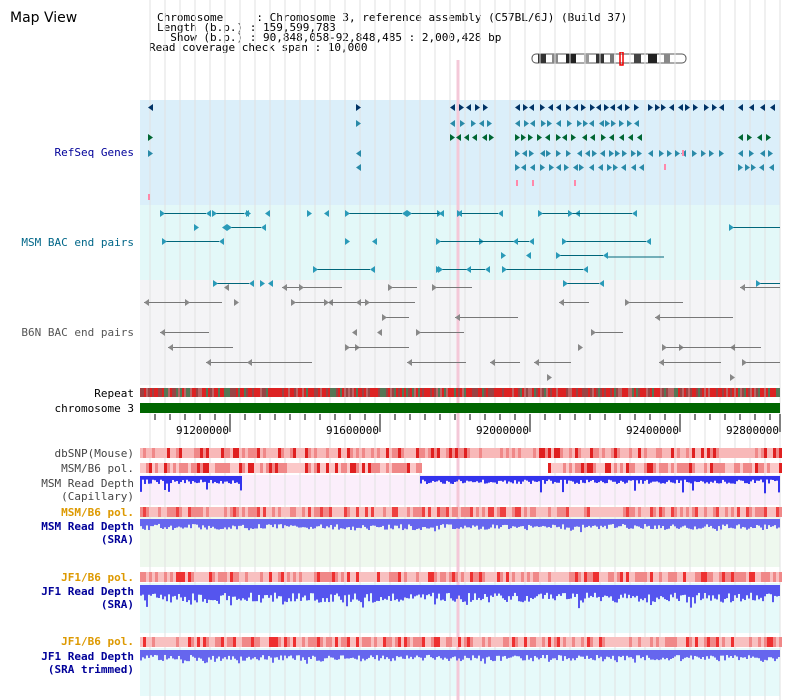  Describe the element at coordinates (97, 577) in the screenshot. I see `track-label-jf1-b6-pol: JF1/B6 pol.` at that location.